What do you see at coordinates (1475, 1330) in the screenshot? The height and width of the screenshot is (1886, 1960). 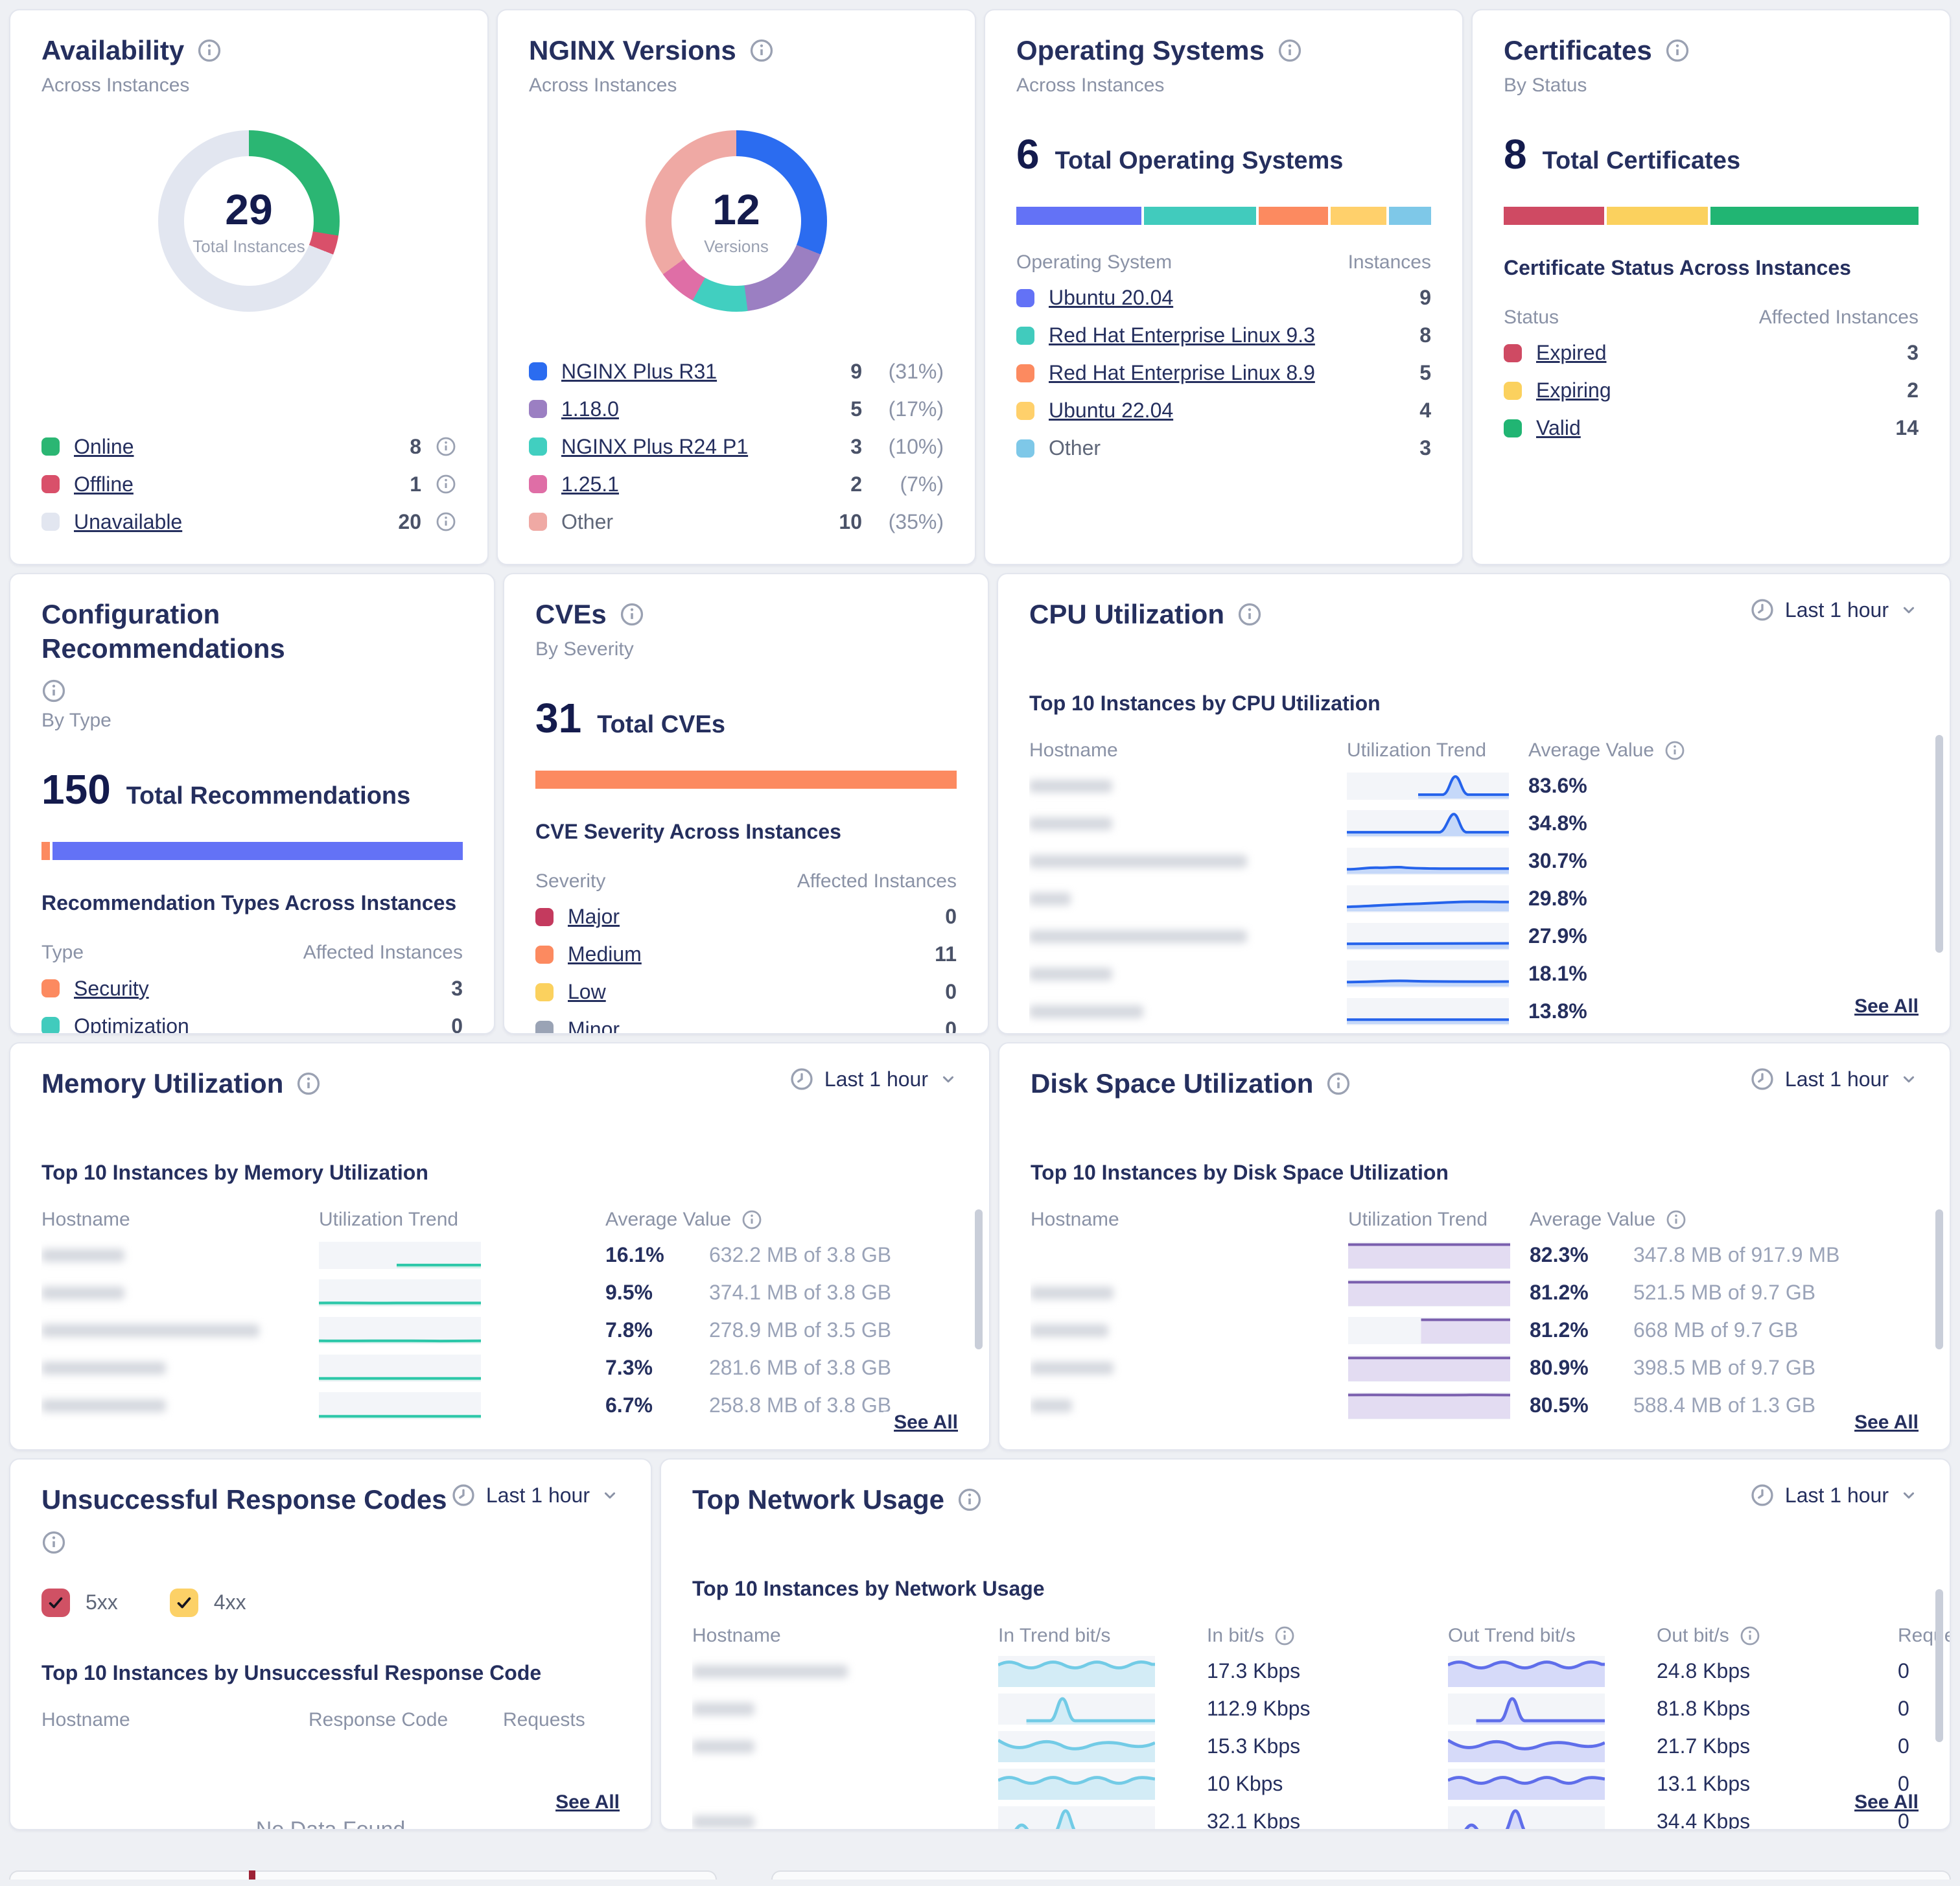 I see `table-row: 81.2% 668 MB of 9.7 GB` at bounding box center [1475, 1330].